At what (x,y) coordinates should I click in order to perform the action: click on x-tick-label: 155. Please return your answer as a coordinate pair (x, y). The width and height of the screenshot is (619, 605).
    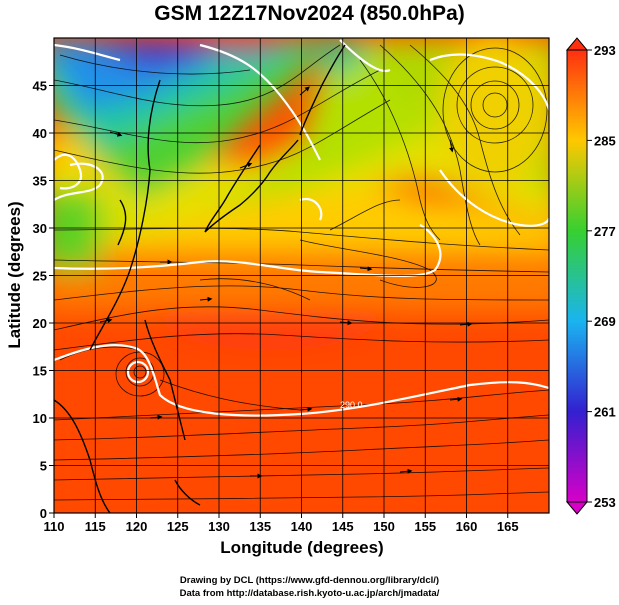
    Looking at the image, I should click on (425, 526).